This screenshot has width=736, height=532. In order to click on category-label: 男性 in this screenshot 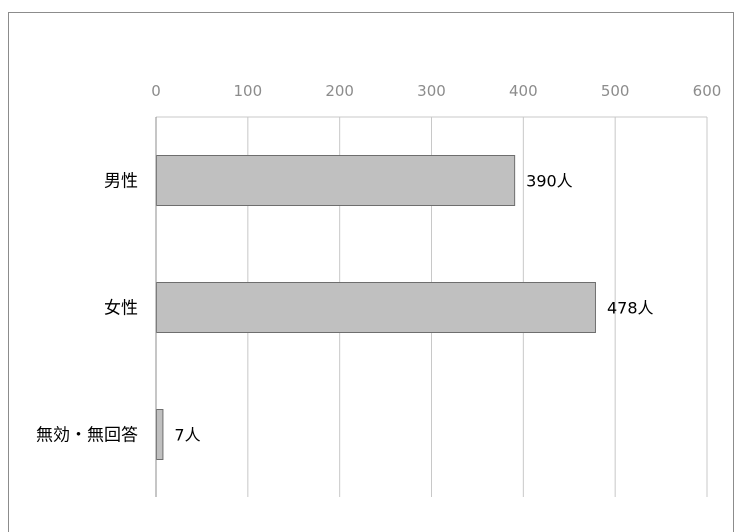, I will do `click(121, 182)`.